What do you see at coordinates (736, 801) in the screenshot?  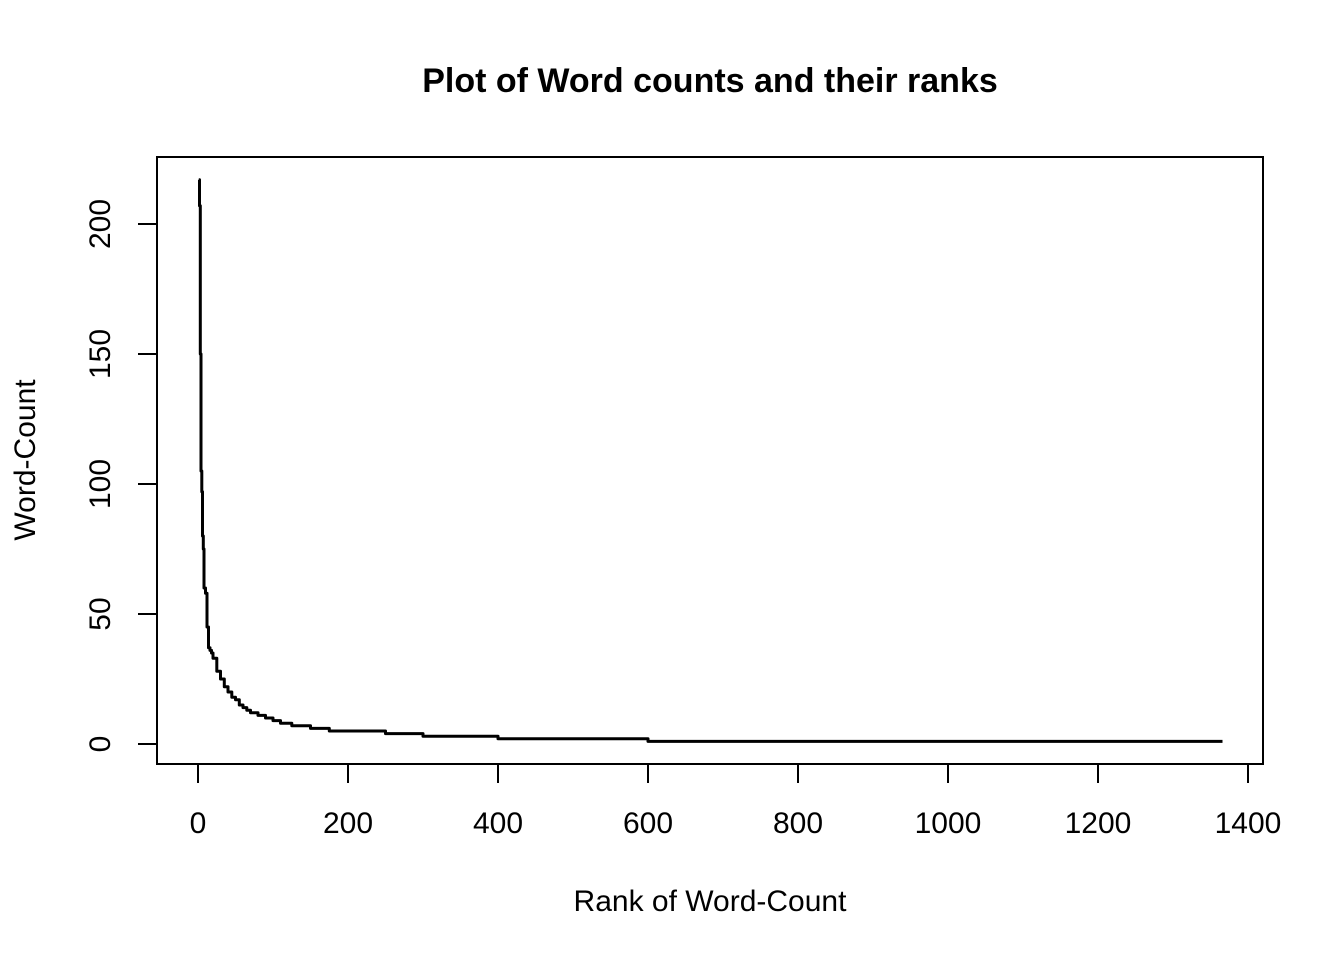 I see `x-axis: 0 200 400 600 800 1000 1200 1400` at bounding box center [736, 801].